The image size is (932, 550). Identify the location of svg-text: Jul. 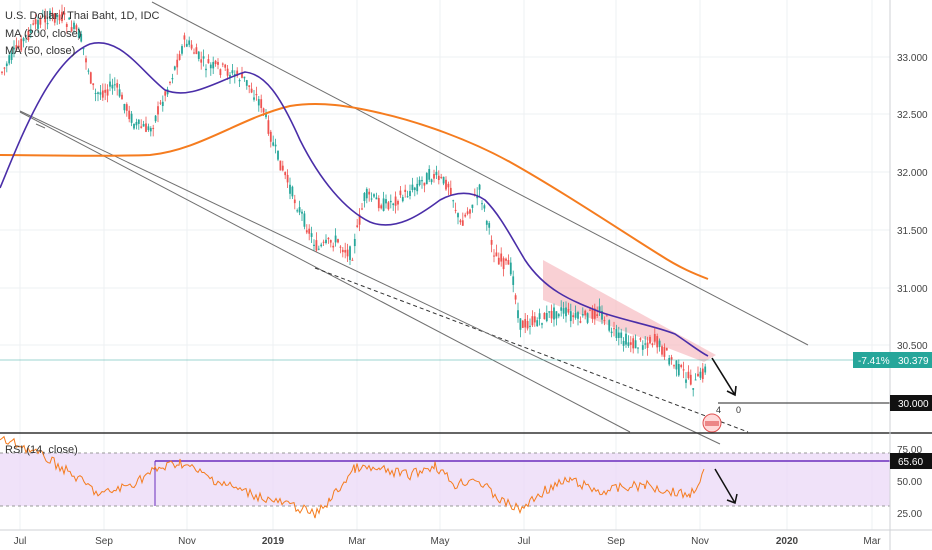
(20, 541).